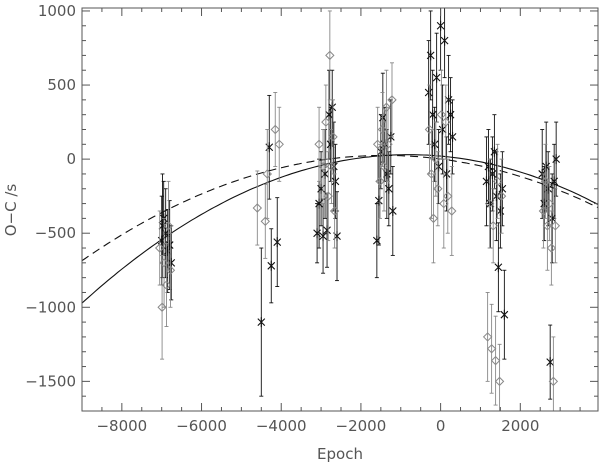 The width and height of the screenshot is (600, 467). What do you see at coordinates (441, 426) in the screenshot?
I see `x-tick-label: 0` at bounding box center [441, 426].